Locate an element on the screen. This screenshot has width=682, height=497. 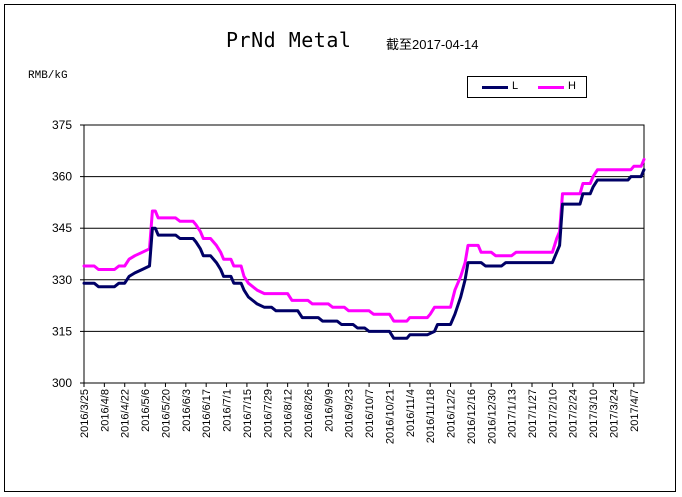
x-tick-label-3: 2016/5/6 is located at coordinates (146, 410).